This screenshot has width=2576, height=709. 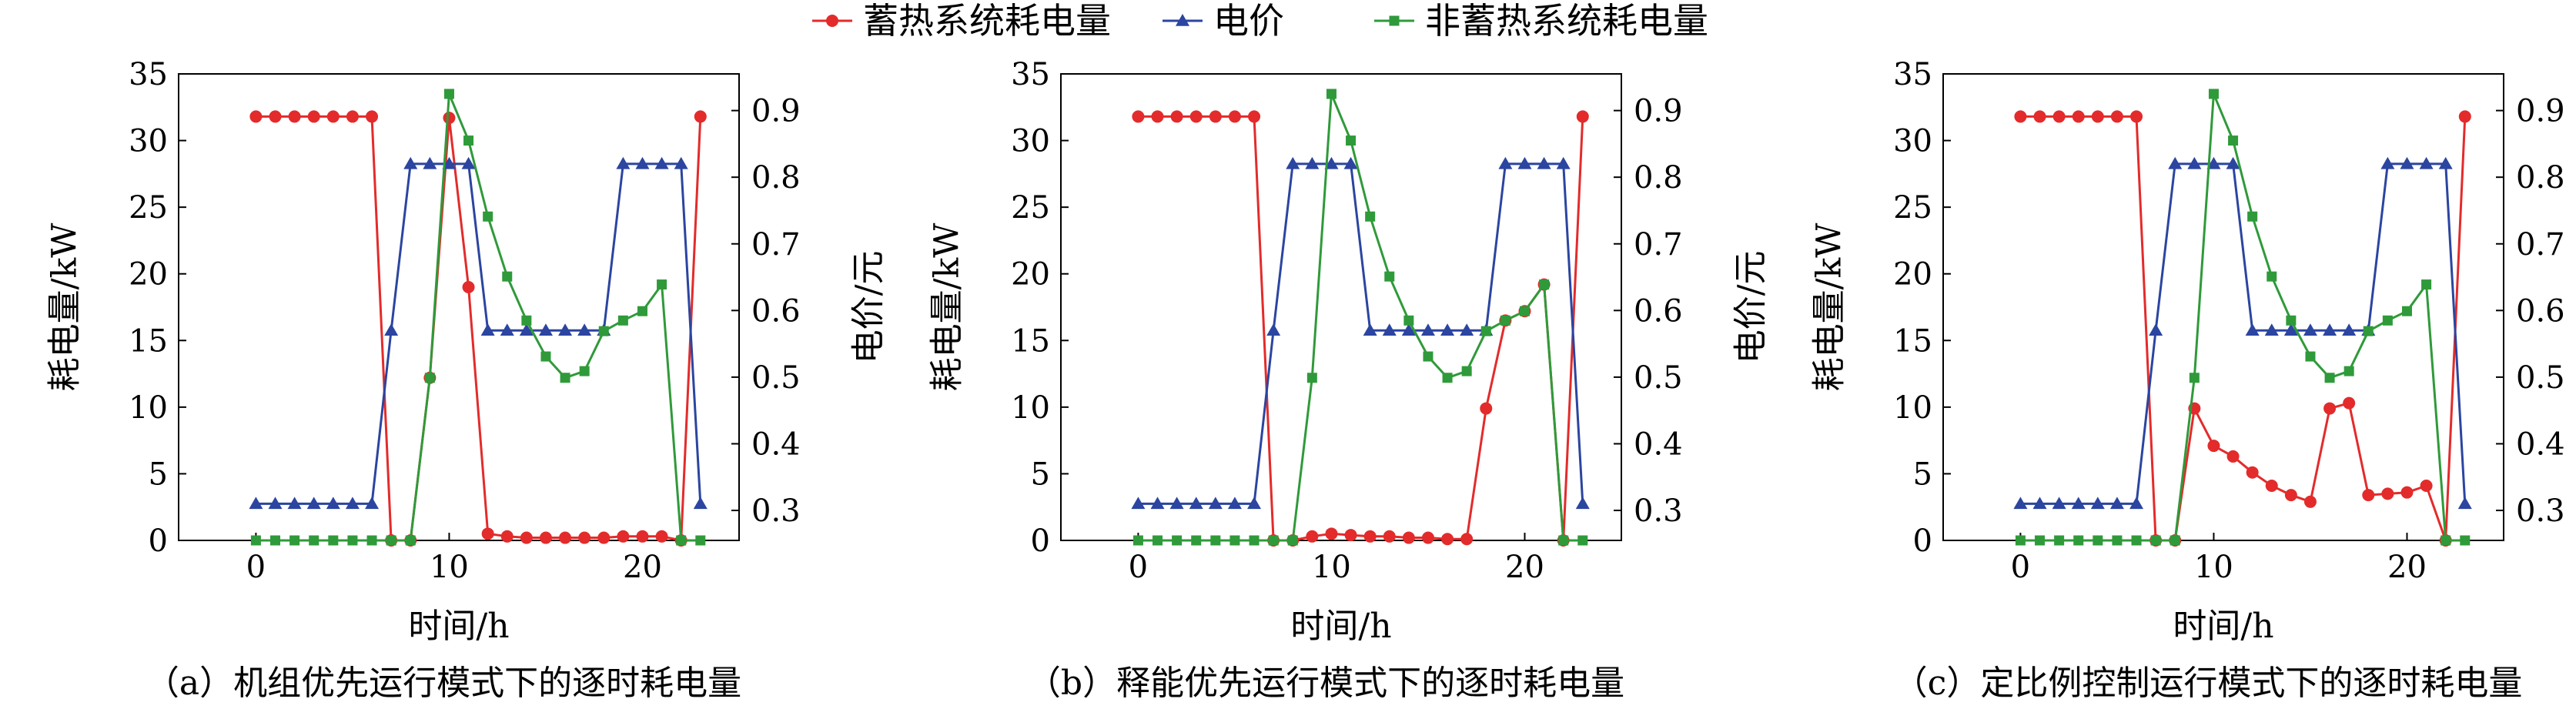 What do you see at coordinates (1031, 141) in the screenshot?
I see `y-tick-label: 30` at bounding box center [1031, 141].